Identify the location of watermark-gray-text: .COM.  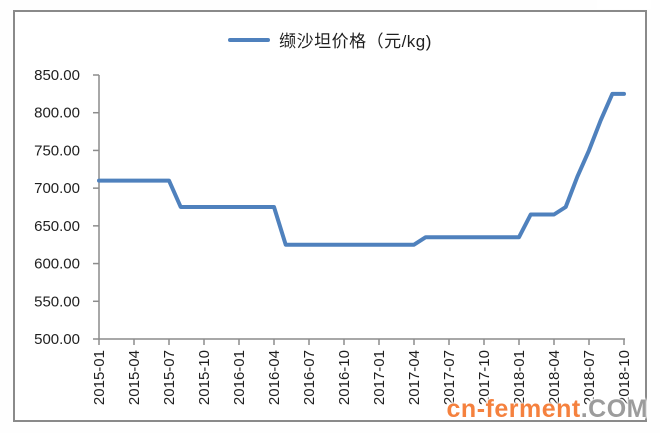
(614, 409).